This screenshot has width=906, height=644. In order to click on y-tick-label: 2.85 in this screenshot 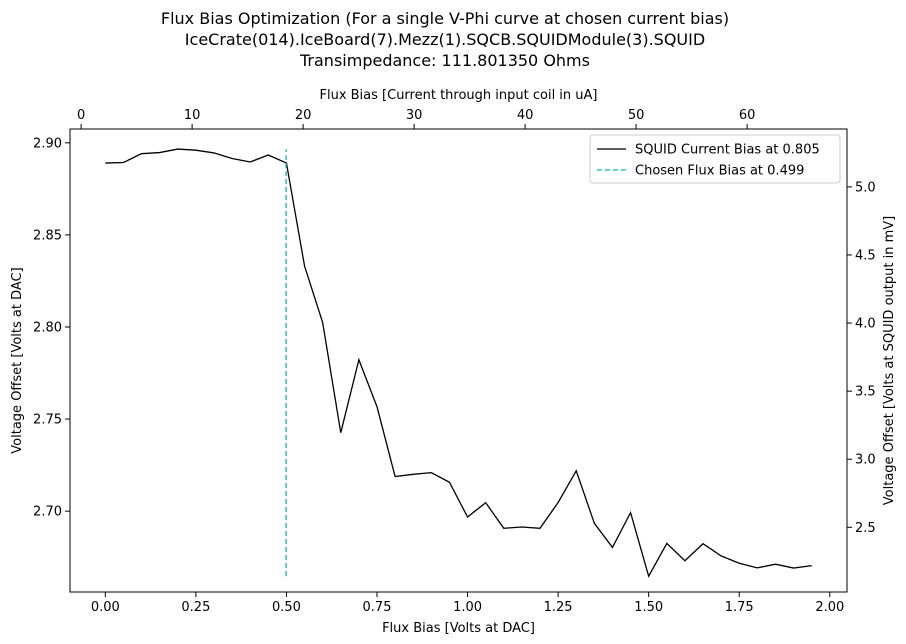, I will do `click(47, 235)`.